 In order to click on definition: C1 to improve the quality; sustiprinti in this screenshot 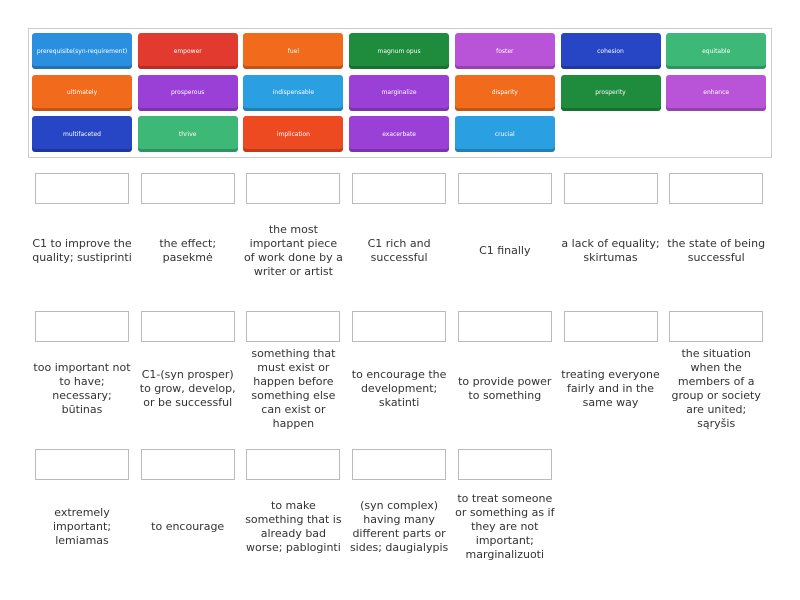, I will do `click(82, 250)`.